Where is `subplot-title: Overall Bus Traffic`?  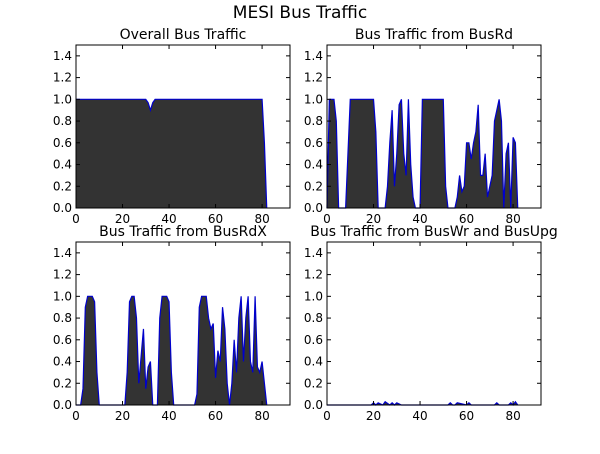
subplot-title: Overall Bus Traffic is located at coordinates (183, 35).